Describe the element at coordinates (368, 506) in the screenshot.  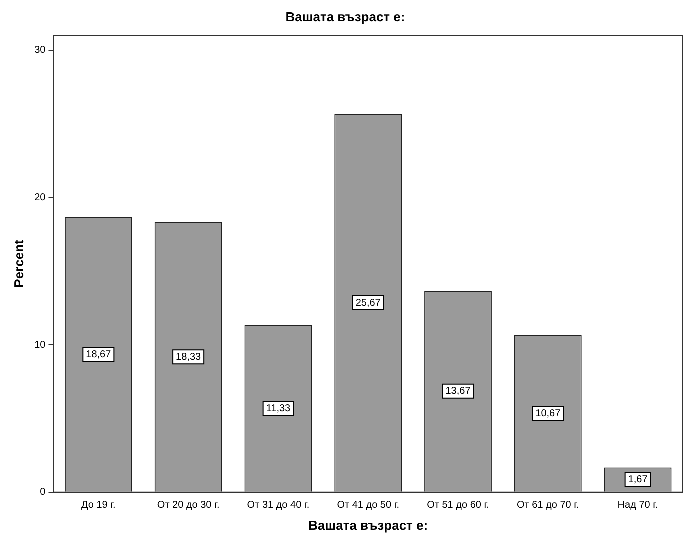
I see `x-tick-label: От 41 до 50 г.` at that location.